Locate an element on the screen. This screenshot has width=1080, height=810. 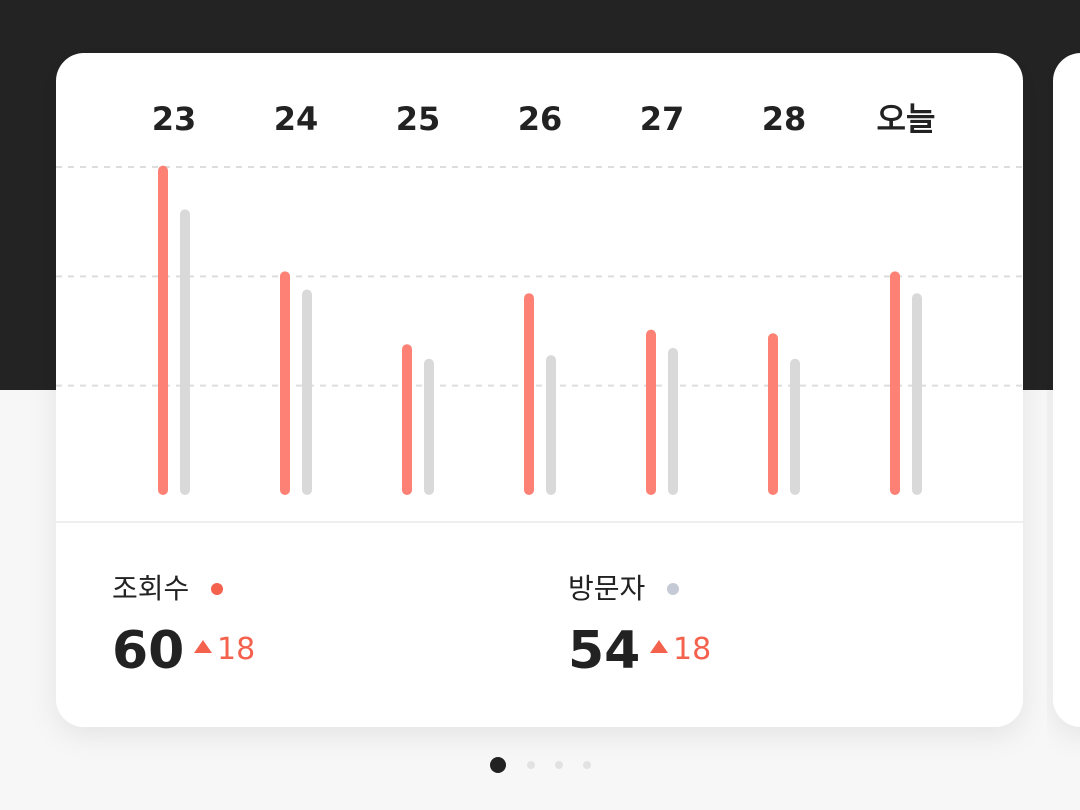
summary-visitors: 방문자 54 18 is located at coordinates (639, 626).